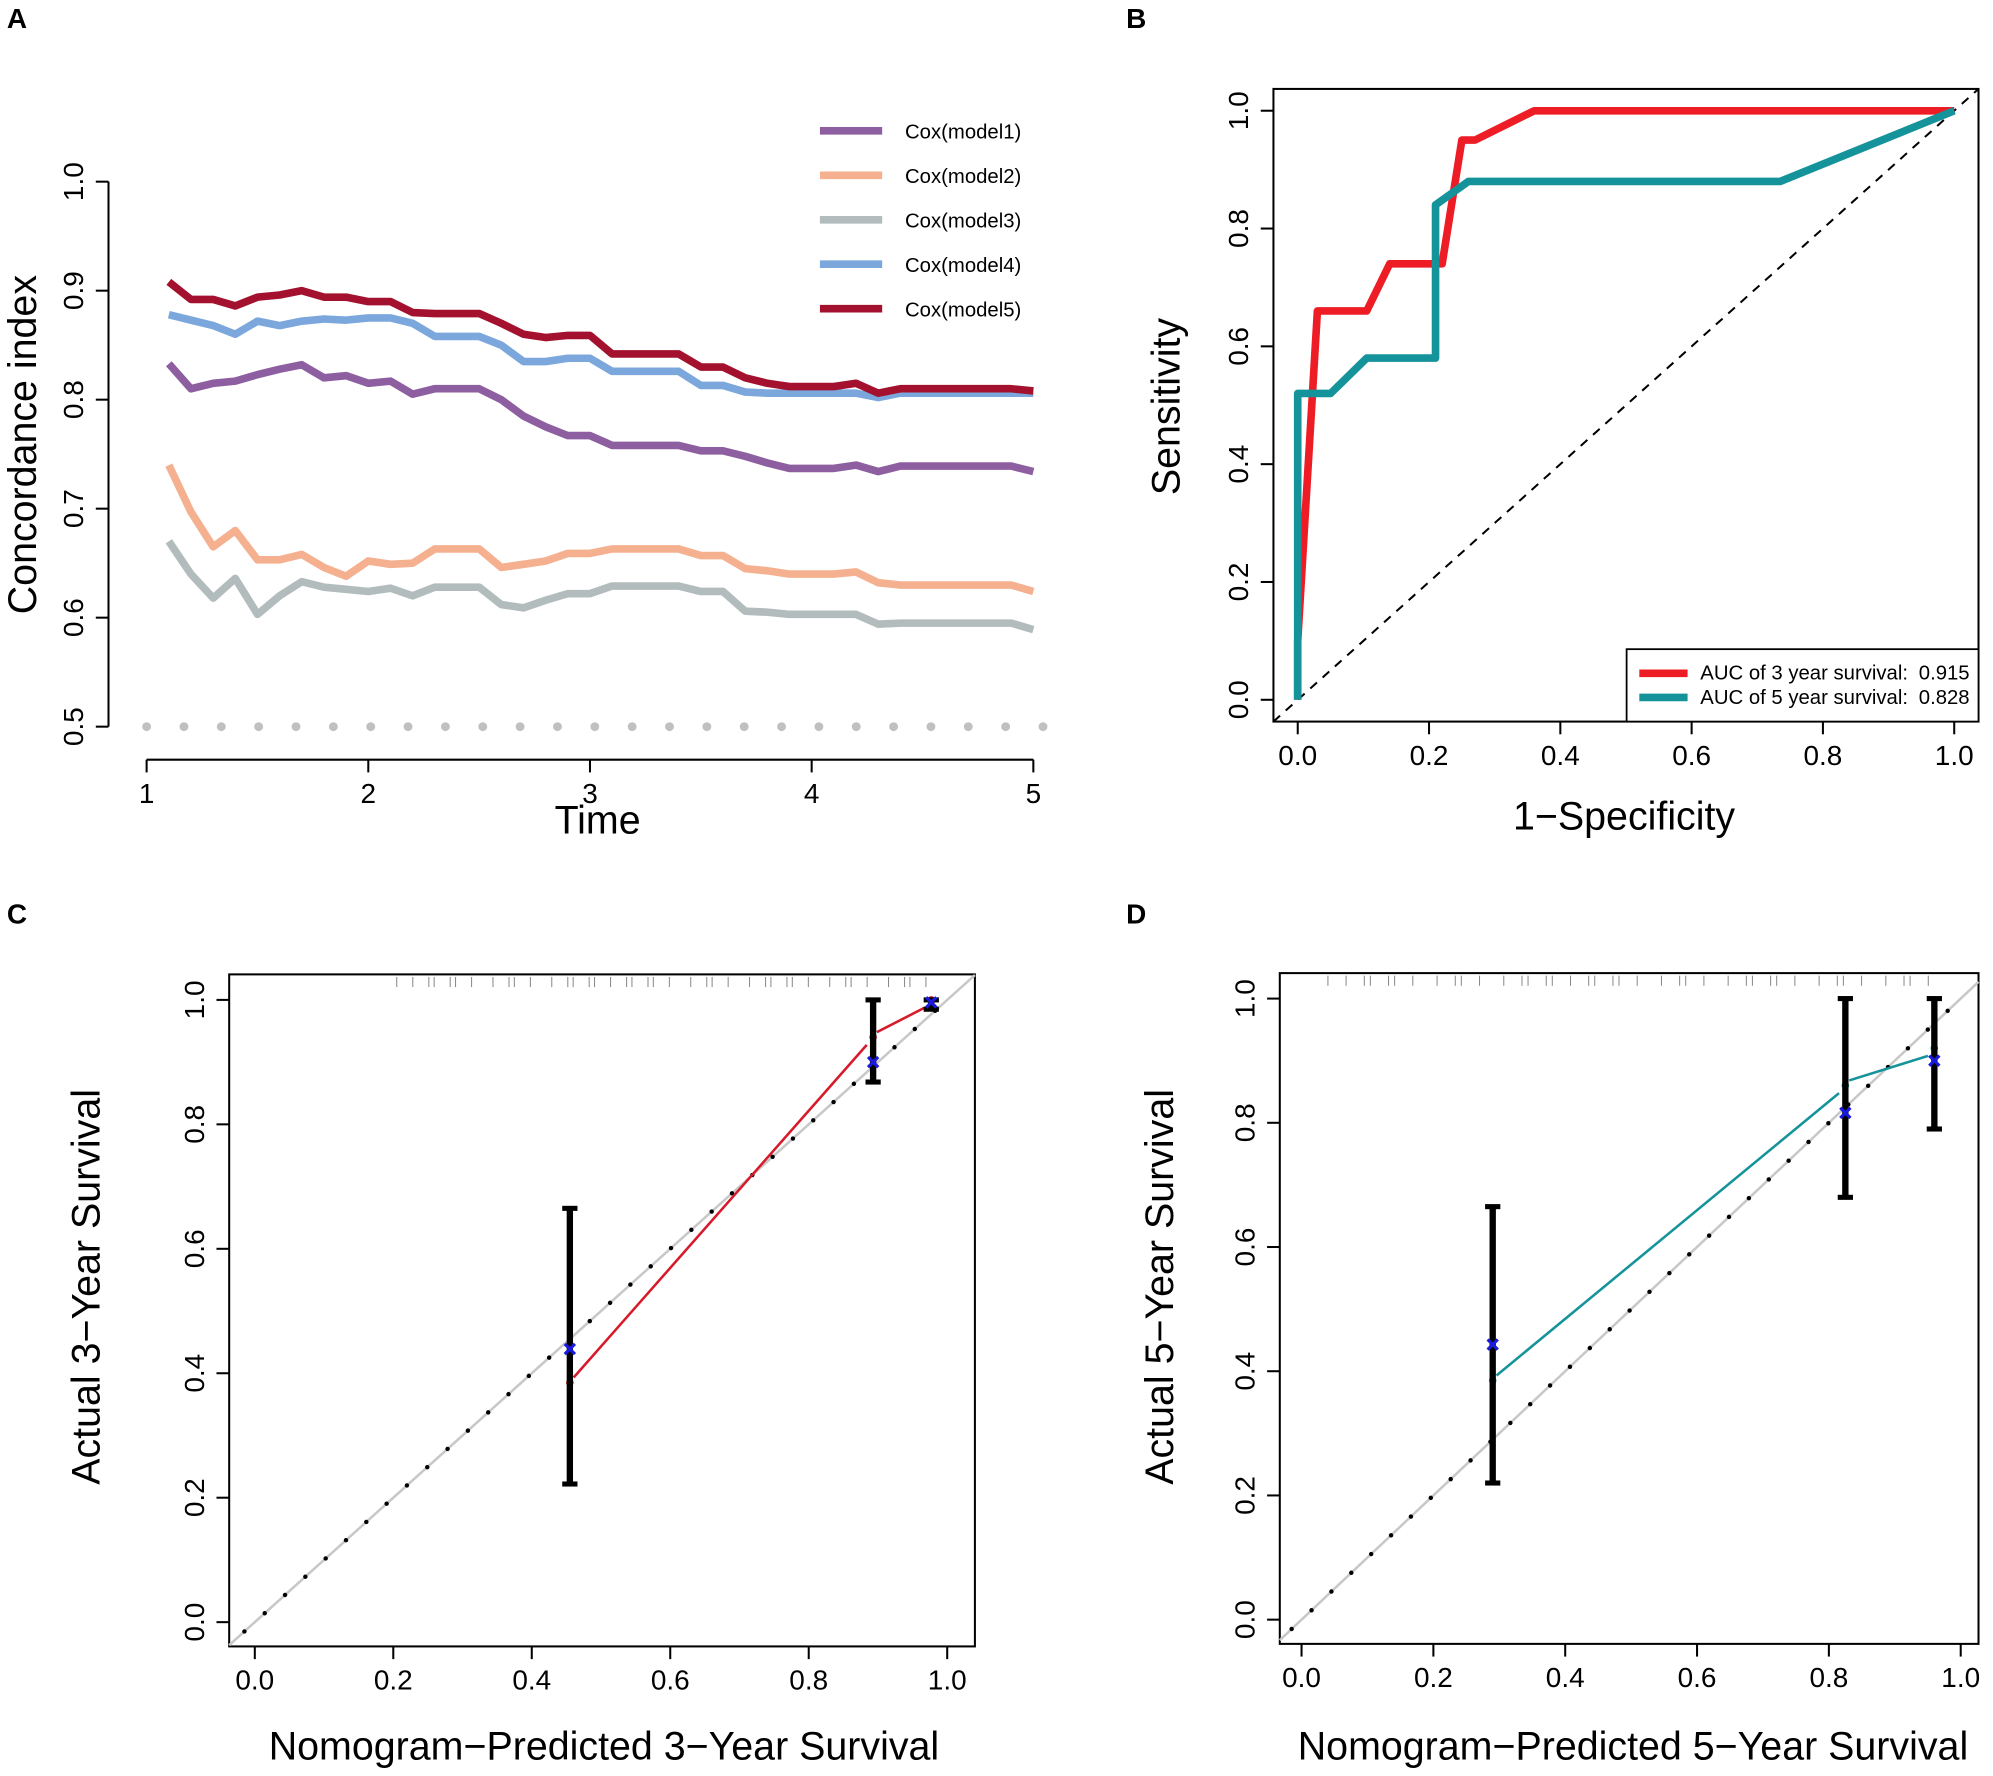  Describe the element at coordinates (17, 914) in the screenshot. I see `panel-letter: C` at that location.